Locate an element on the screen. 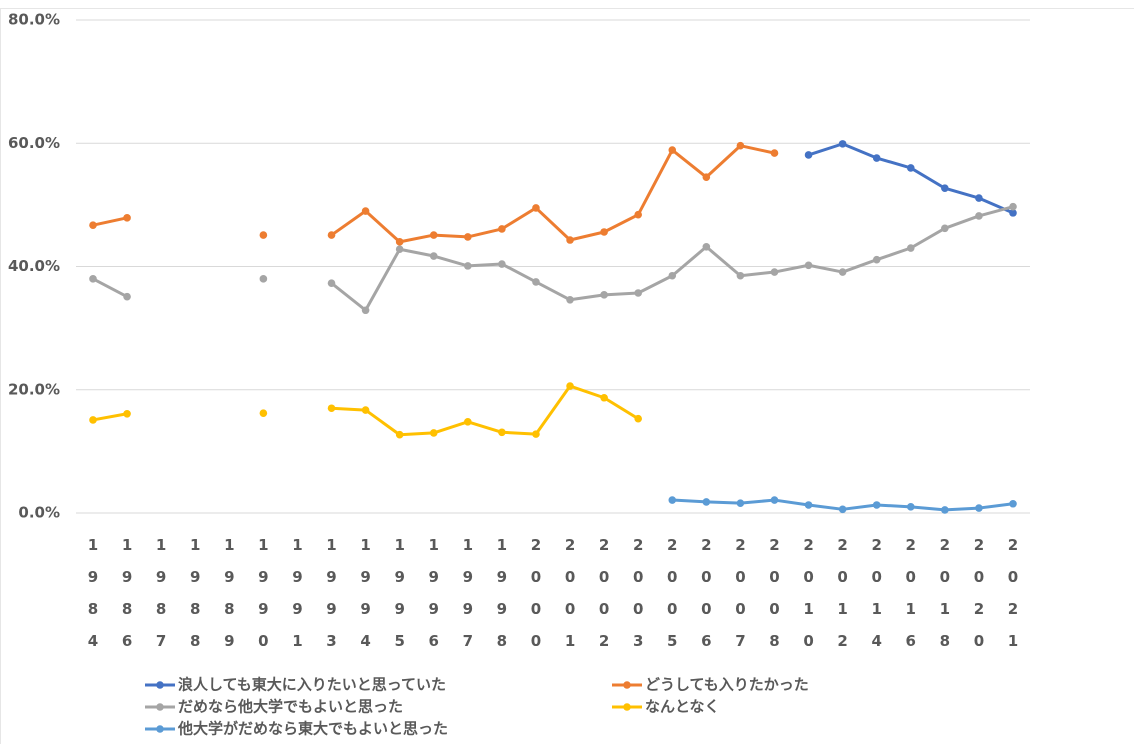 This screenshot has height=744, width=1134. y-tick-label: 60.0% is located at coordinates (34, 143).